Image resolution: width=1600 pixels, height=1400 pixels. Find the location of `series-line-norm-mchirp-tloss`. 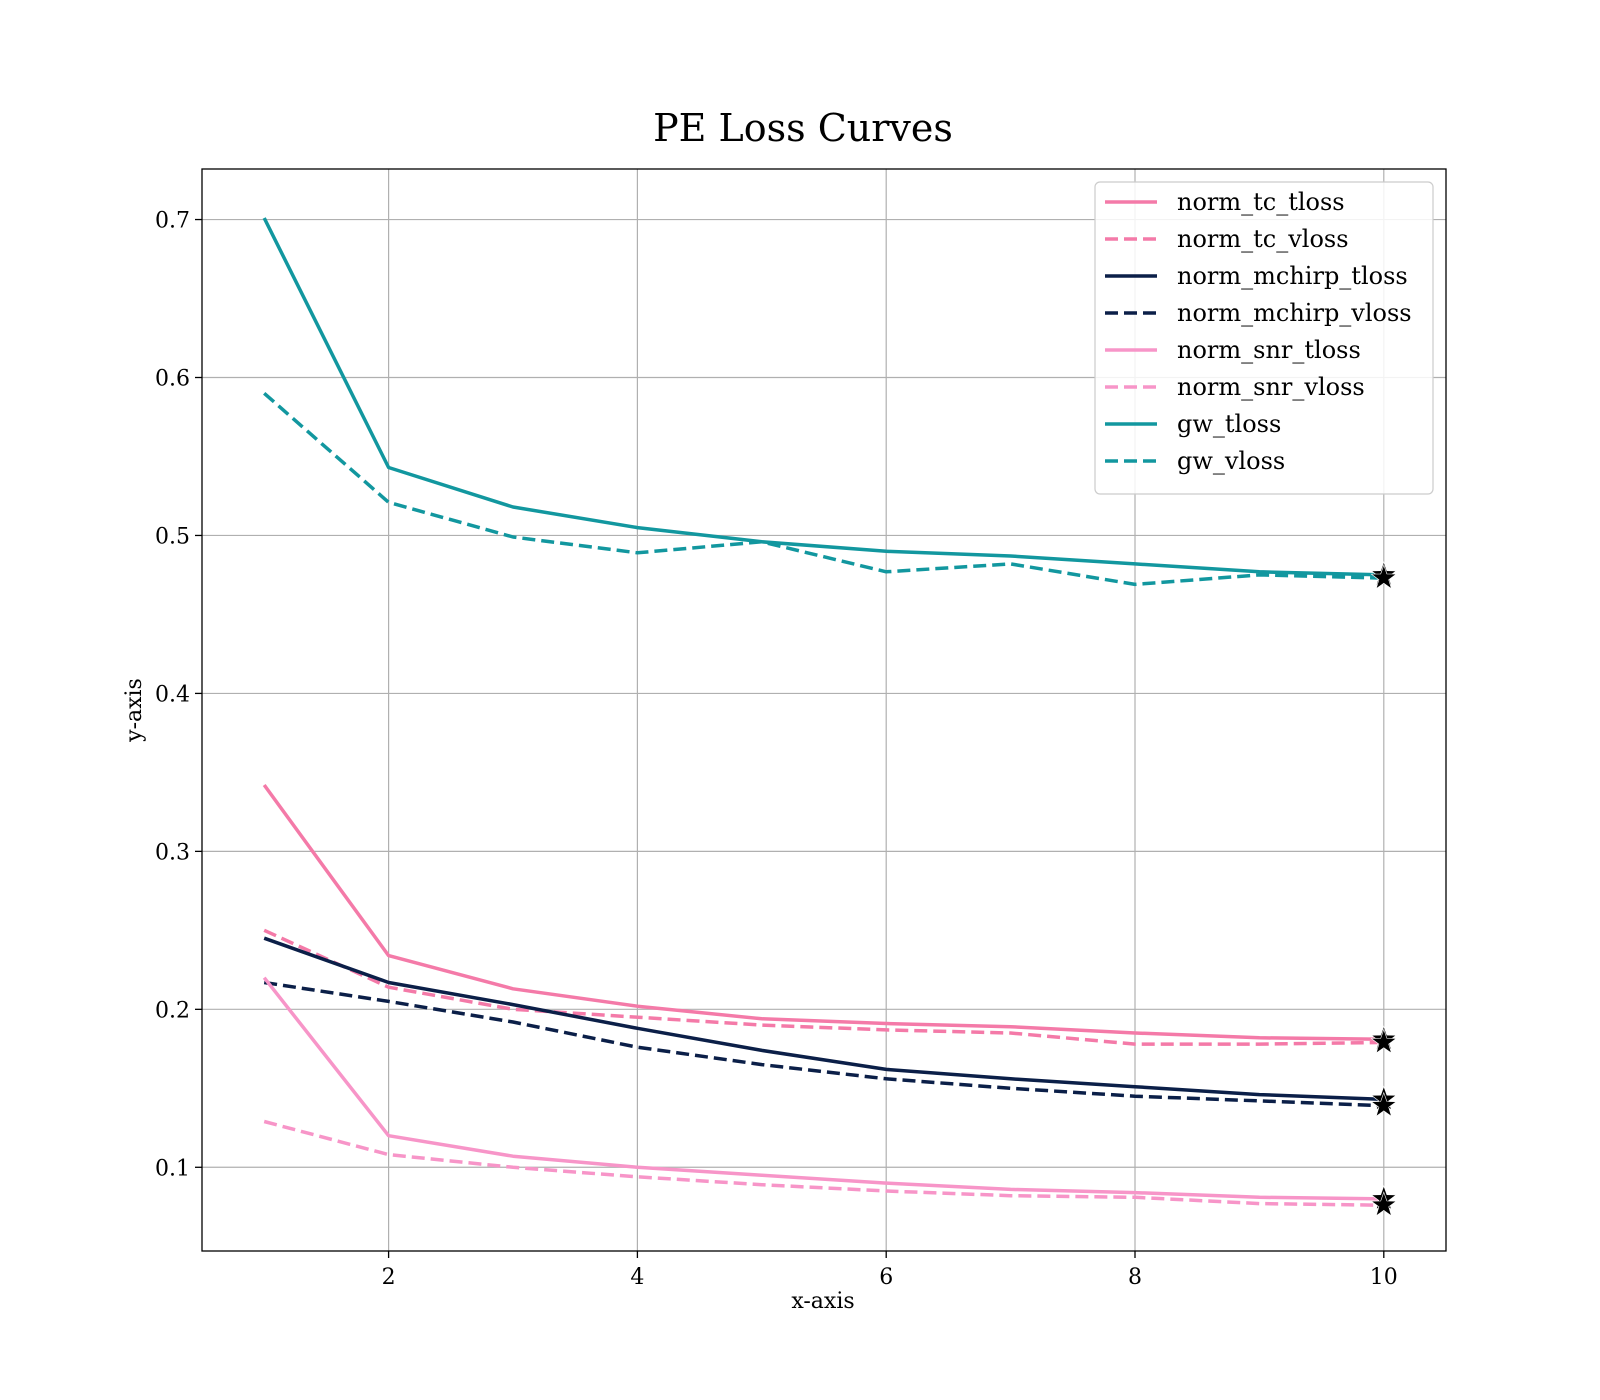

series-line-norm-mchirp-tloss is located at coordinates (823, 1019).